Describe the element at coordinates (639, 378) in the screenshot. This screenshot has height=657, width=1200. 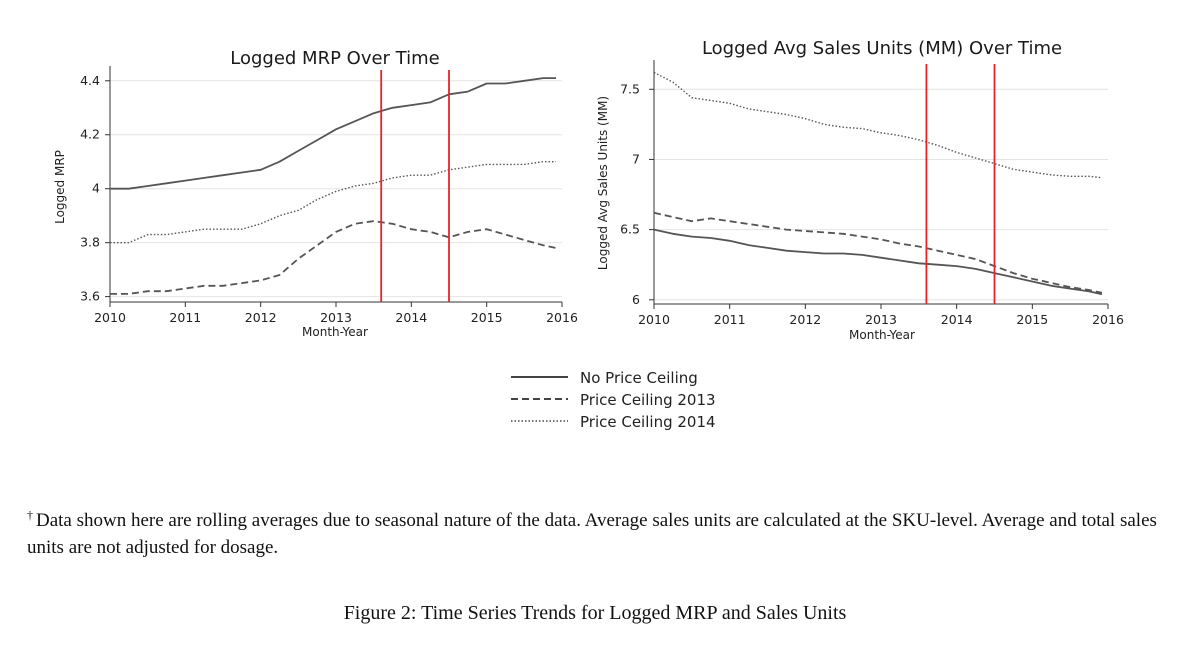
I see `legend-label: No Price Ceiling` at that location.